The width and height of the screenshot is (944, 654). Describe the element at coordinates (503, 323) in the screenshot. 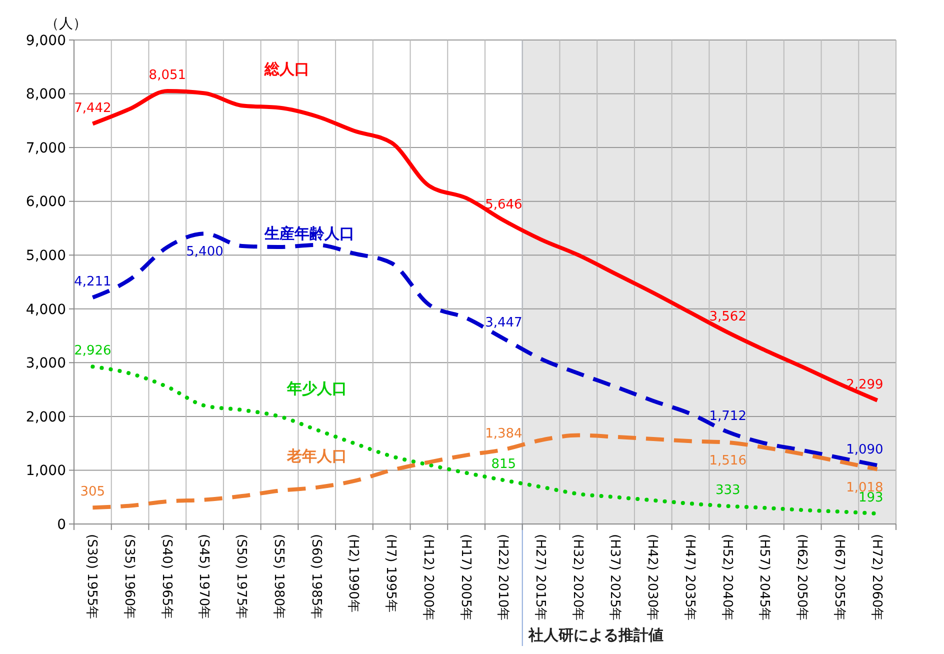

I see `data-label: 3,447` at that location.